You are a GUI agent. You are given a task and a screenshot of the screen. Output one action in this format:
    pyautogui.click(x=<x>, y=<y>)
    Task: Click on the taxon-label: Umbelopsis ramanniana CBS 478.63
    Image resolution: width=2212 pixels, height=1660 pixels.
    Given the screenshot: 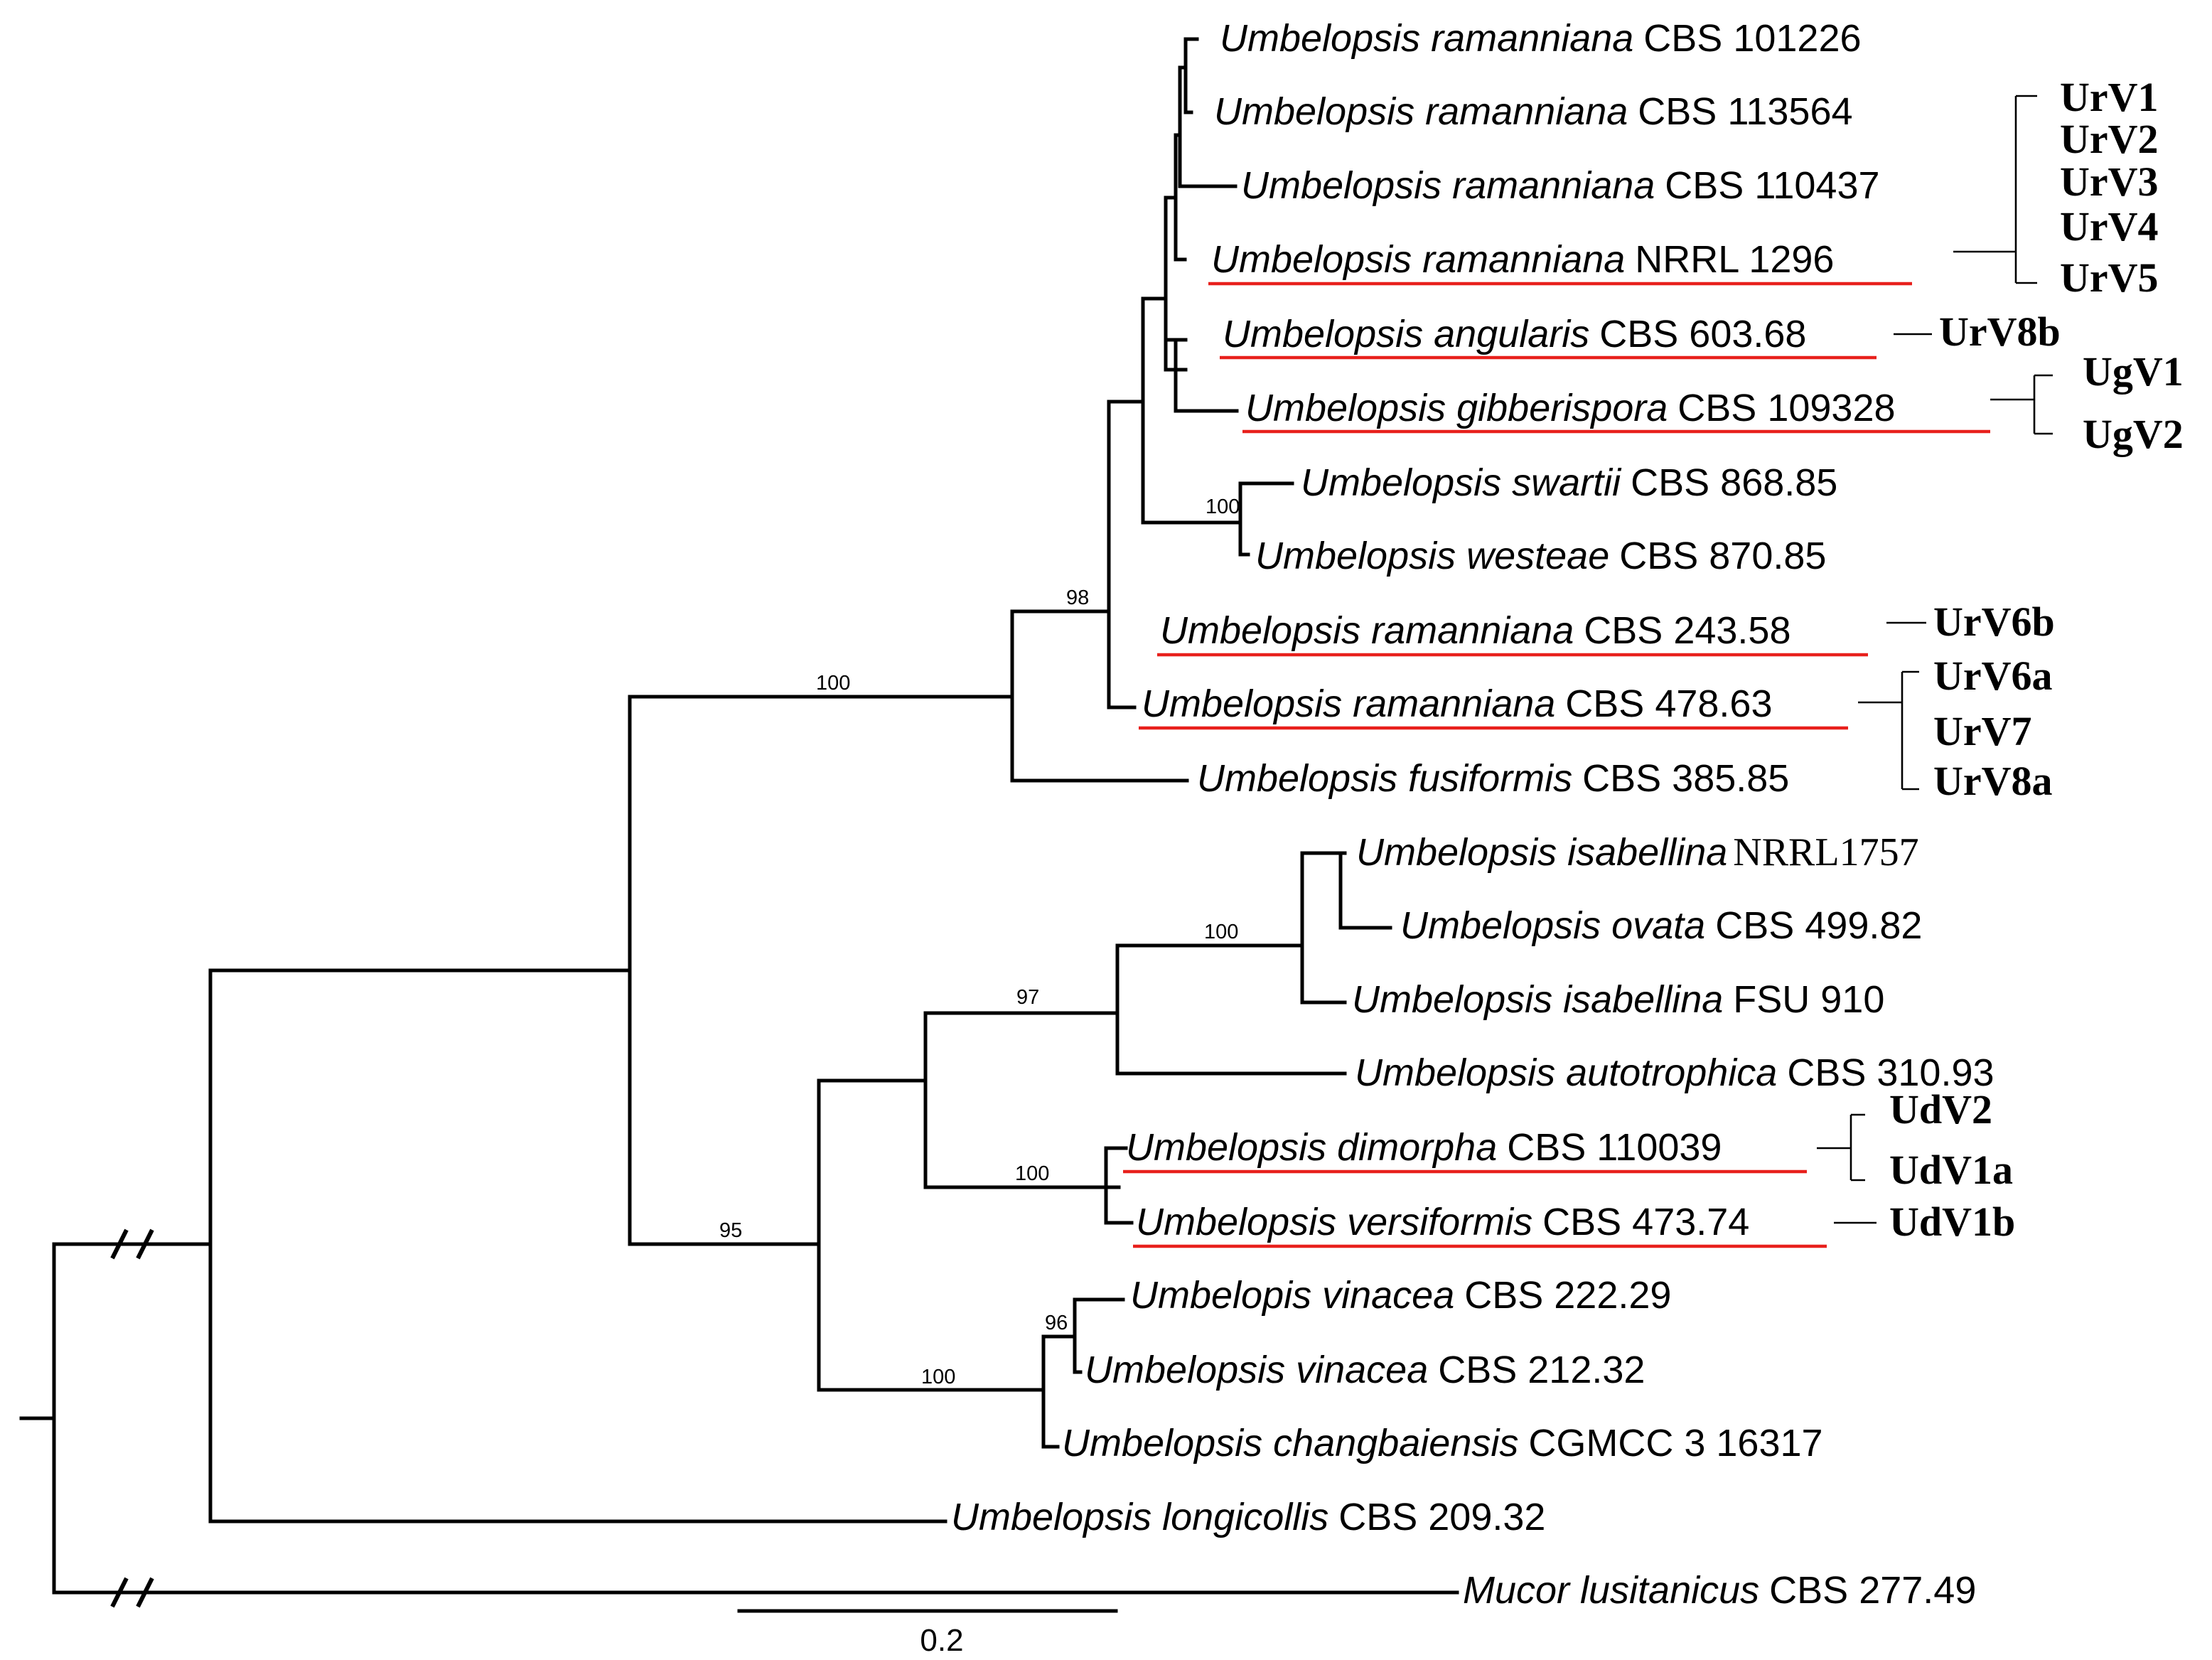 What is the action you would take?
    pyautogui.click(x=1457, y=703)
    